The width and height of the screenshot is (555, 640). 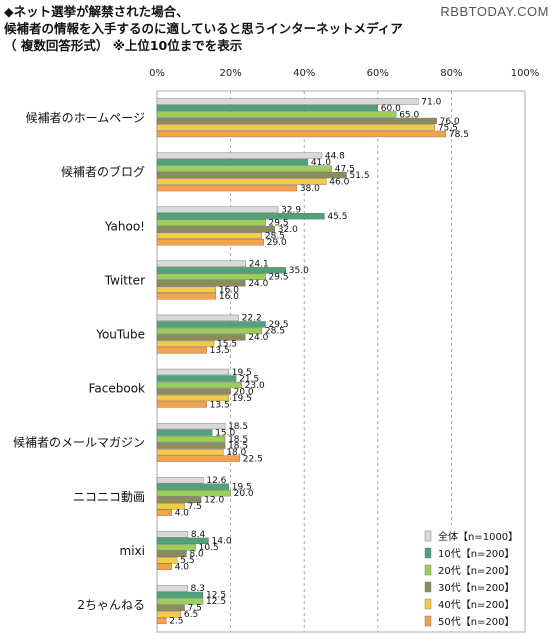 What do you see at coordinates (157, 73) in the screenshot?
I see `x-tick-label: 0%` at bounding box center [157, 73].